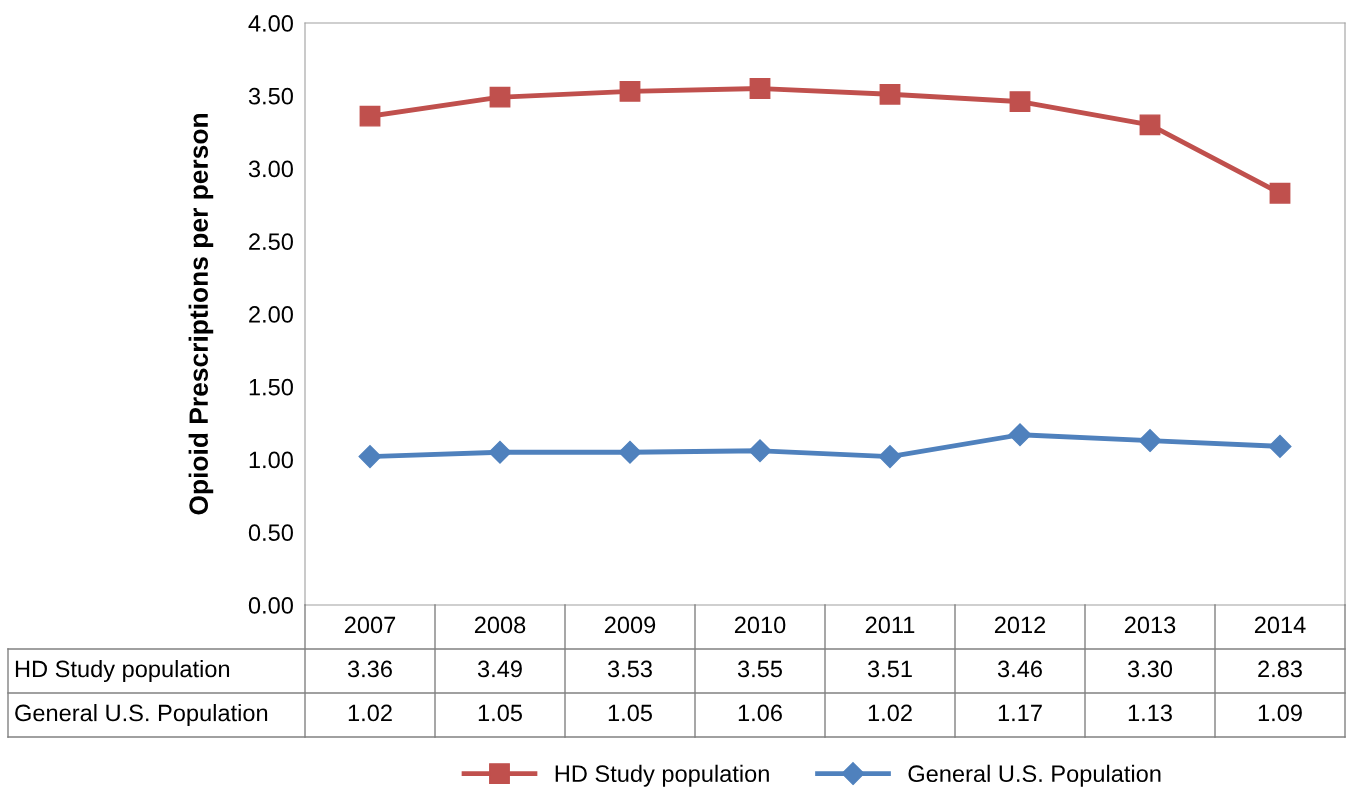 The height and width of the screenshot is (808, 1355). I want to click on x-tick-label: 2014, so click(1280, 625).